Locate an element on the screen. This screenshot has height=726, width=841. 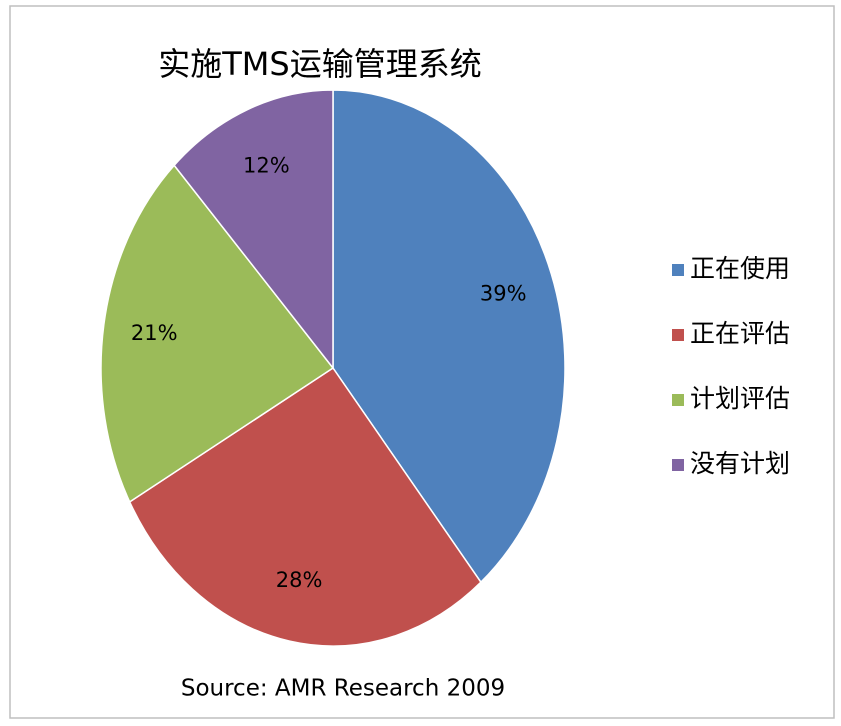
data-label: 12% is located at coordinates (266, 165).